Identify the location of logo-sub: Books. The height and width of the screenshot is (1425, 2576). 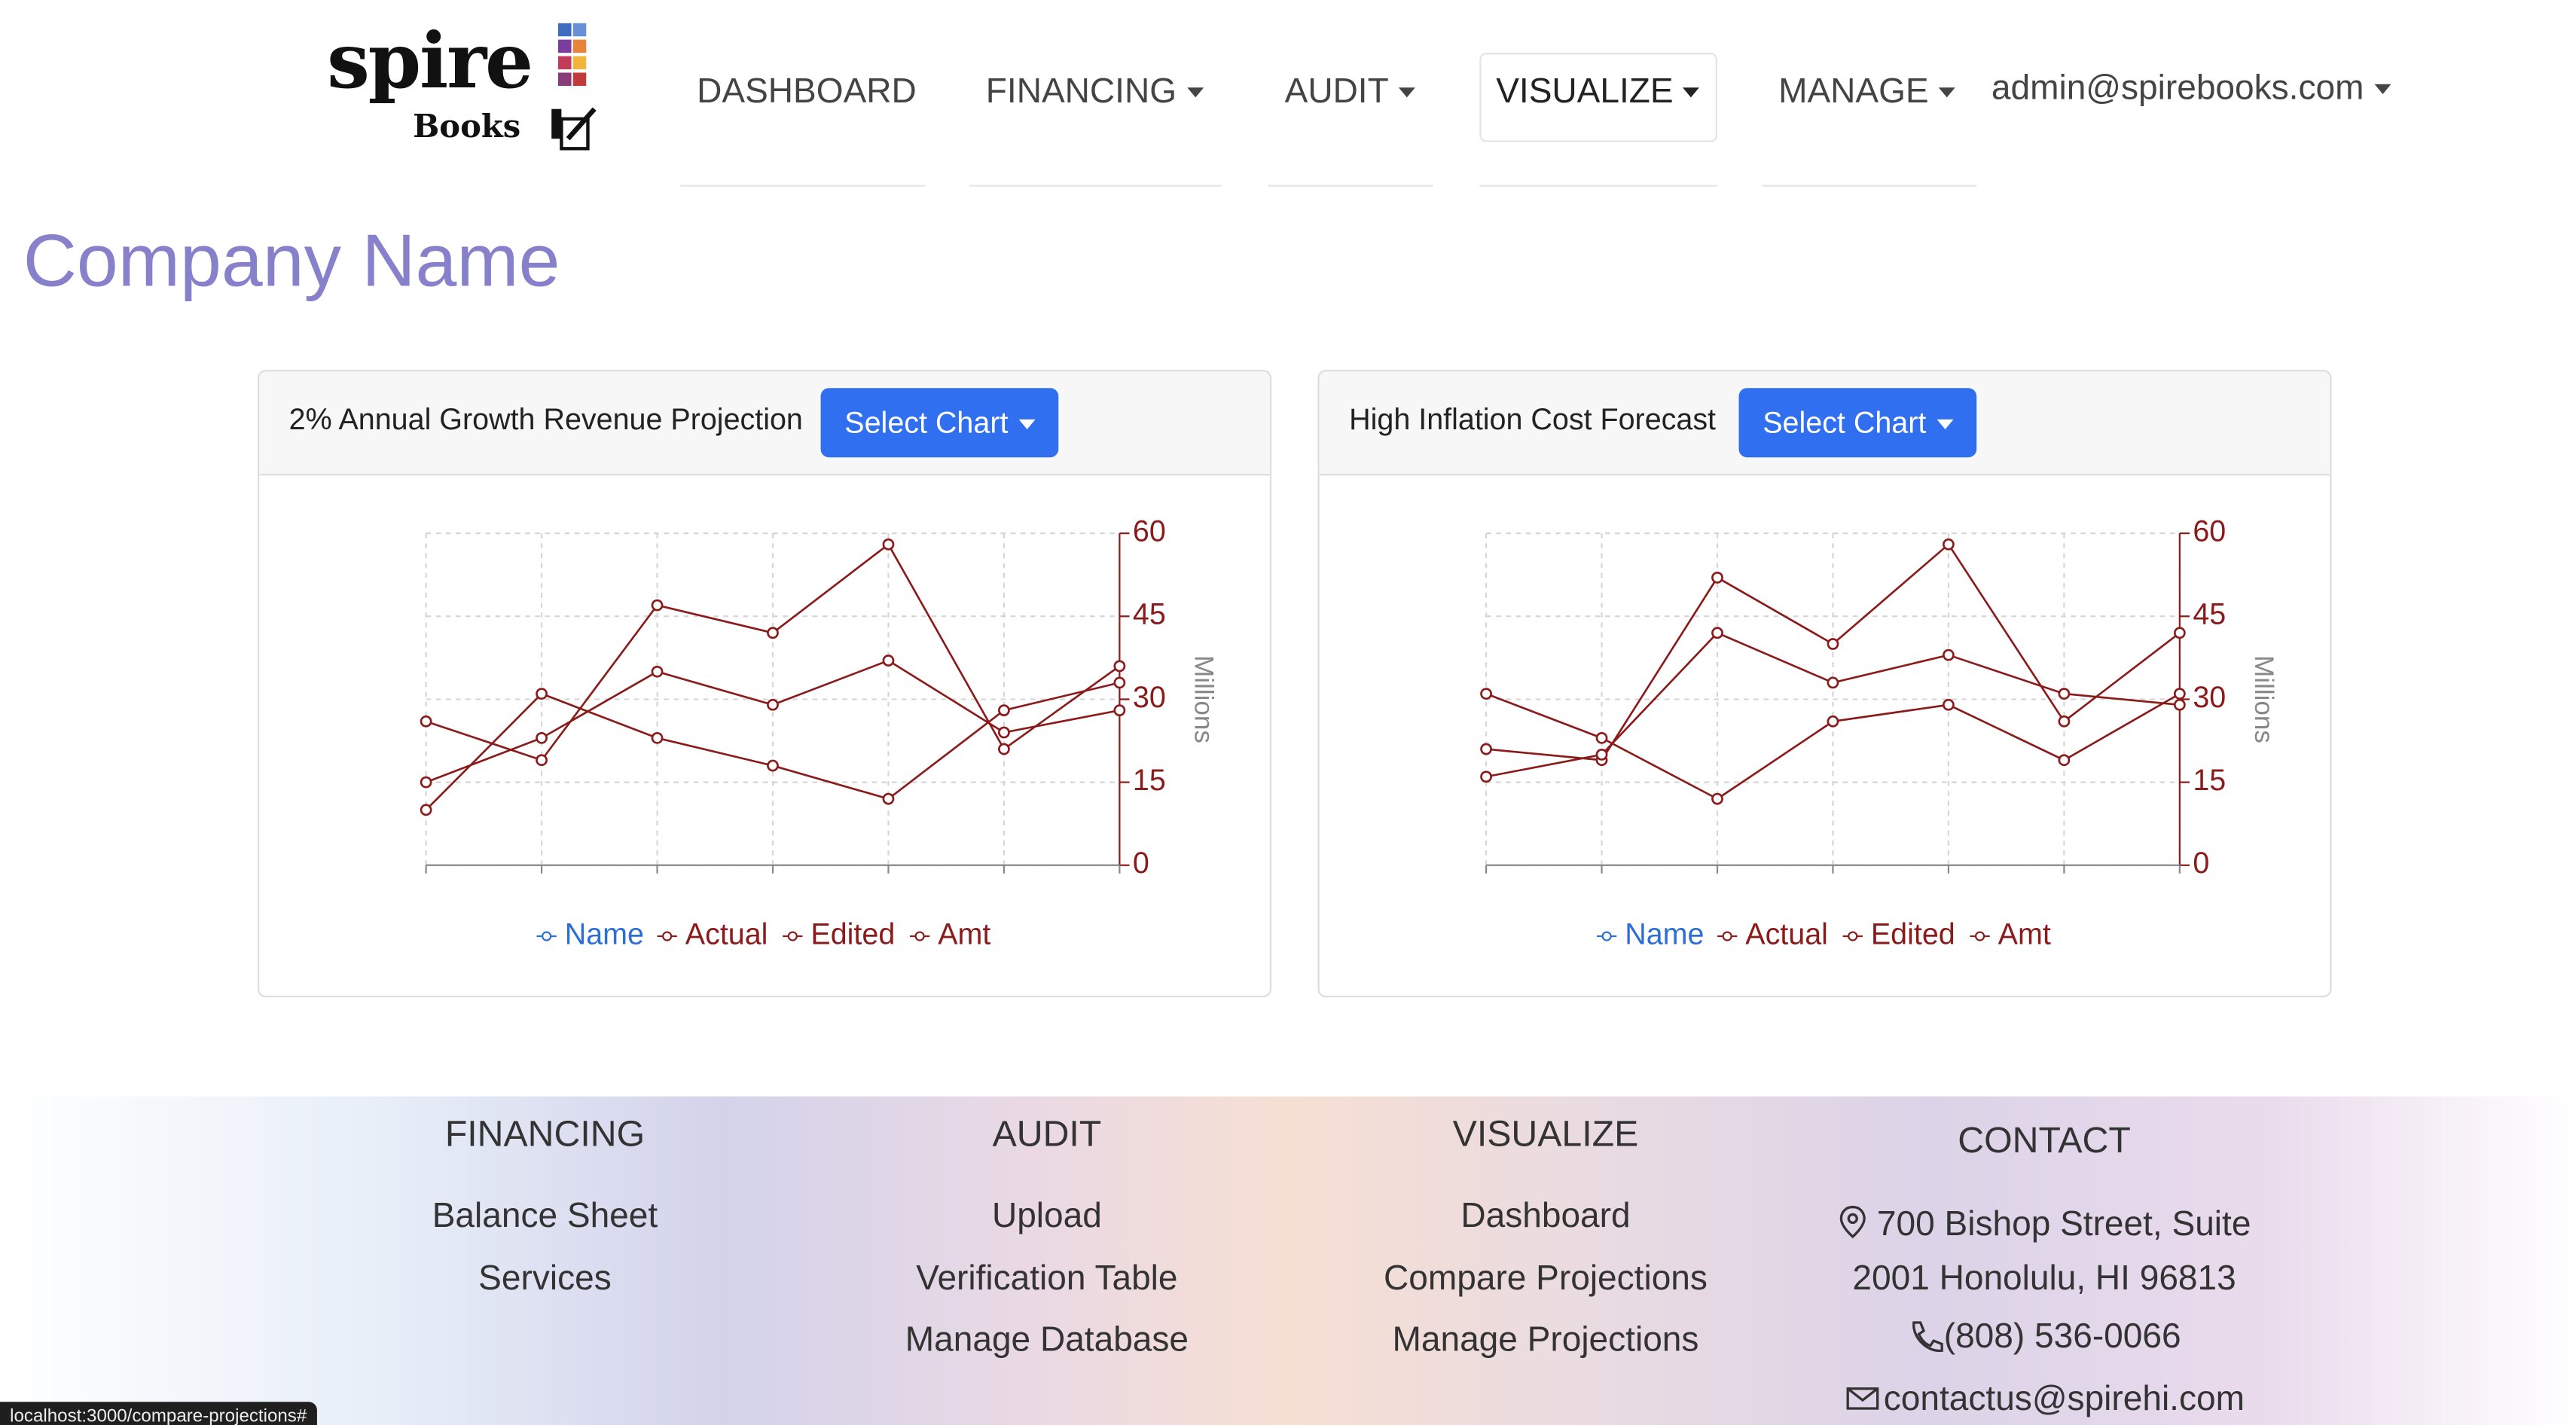
(467, 127).